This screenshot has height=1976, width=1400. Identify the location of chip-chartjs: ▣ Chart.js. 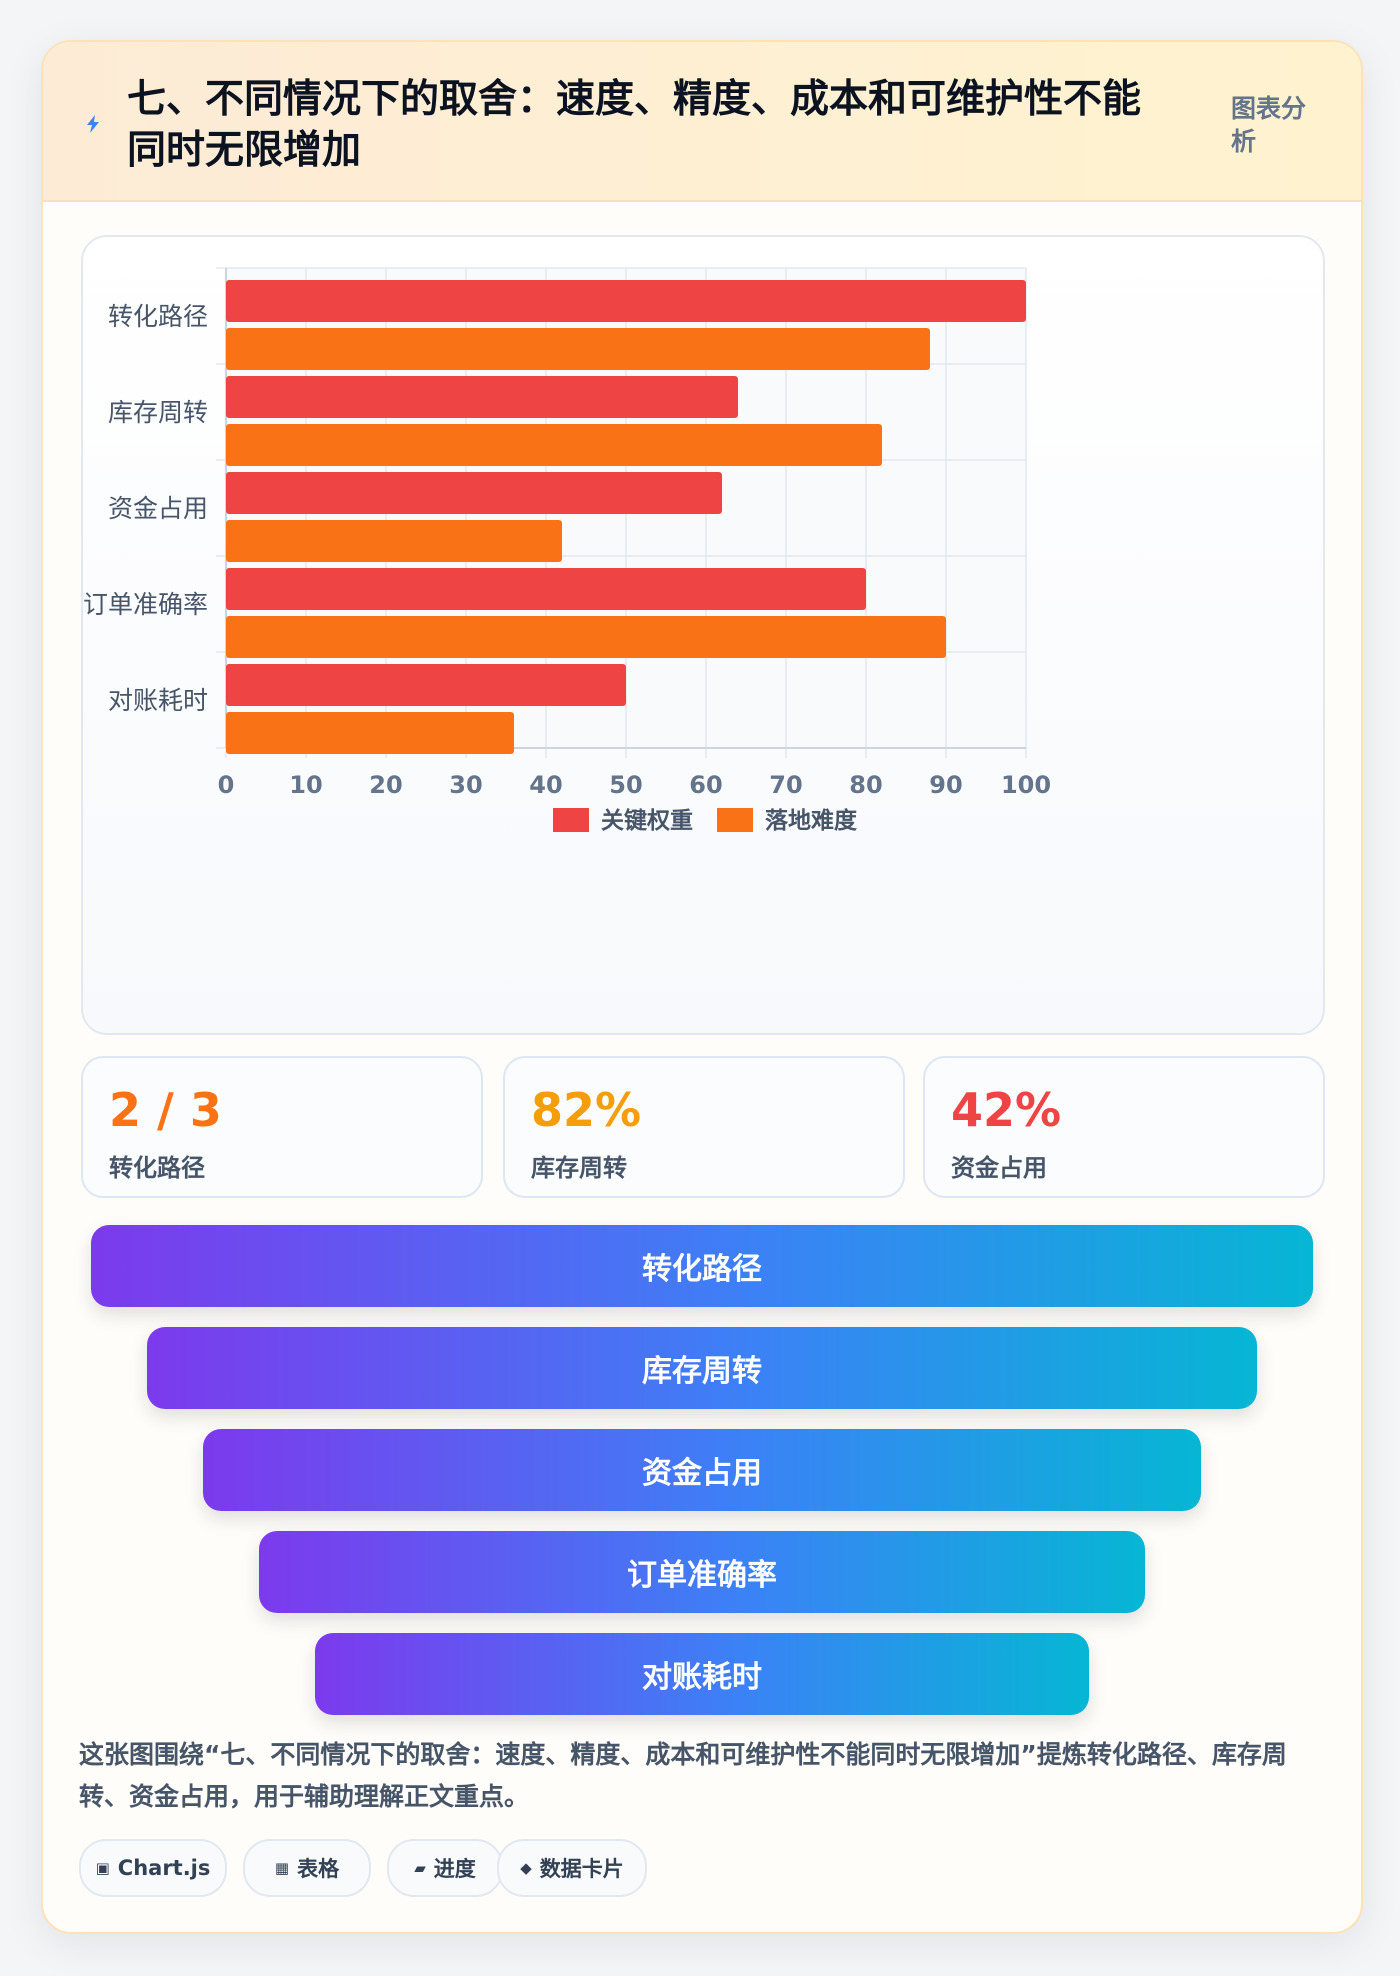
(153, 1868).